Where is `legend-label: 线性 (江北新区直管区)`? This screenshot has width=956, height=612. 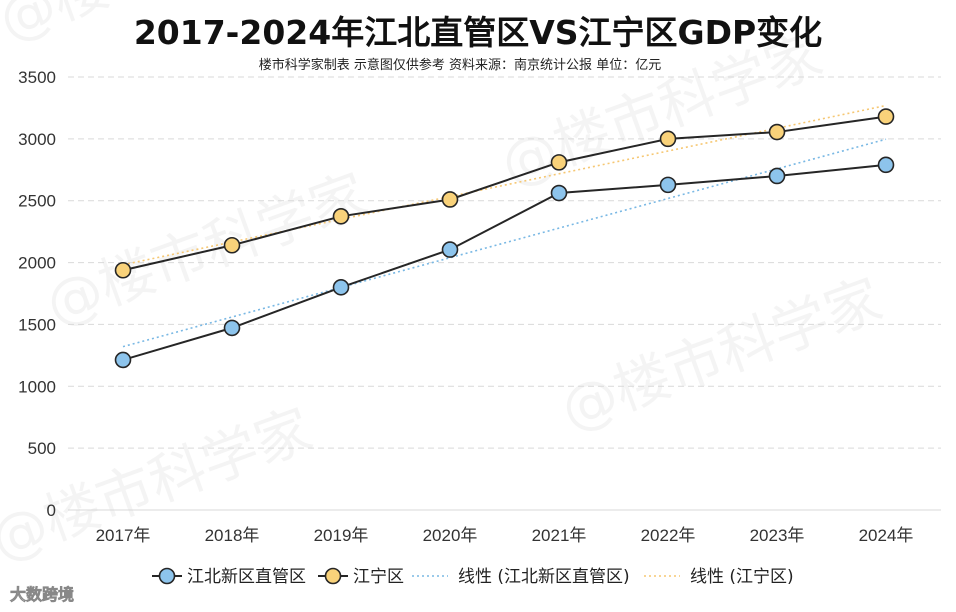
legend-label: 线性 (江北新区直管区) is located at coordinates (544, 577).